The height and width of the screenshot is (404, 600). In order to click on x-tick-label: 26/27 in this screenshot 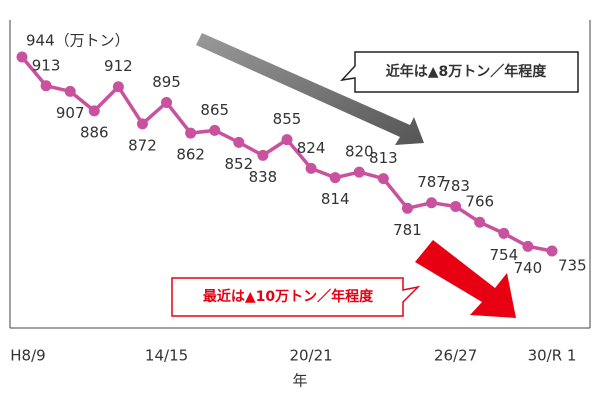, I will do `click(455, 356)`.